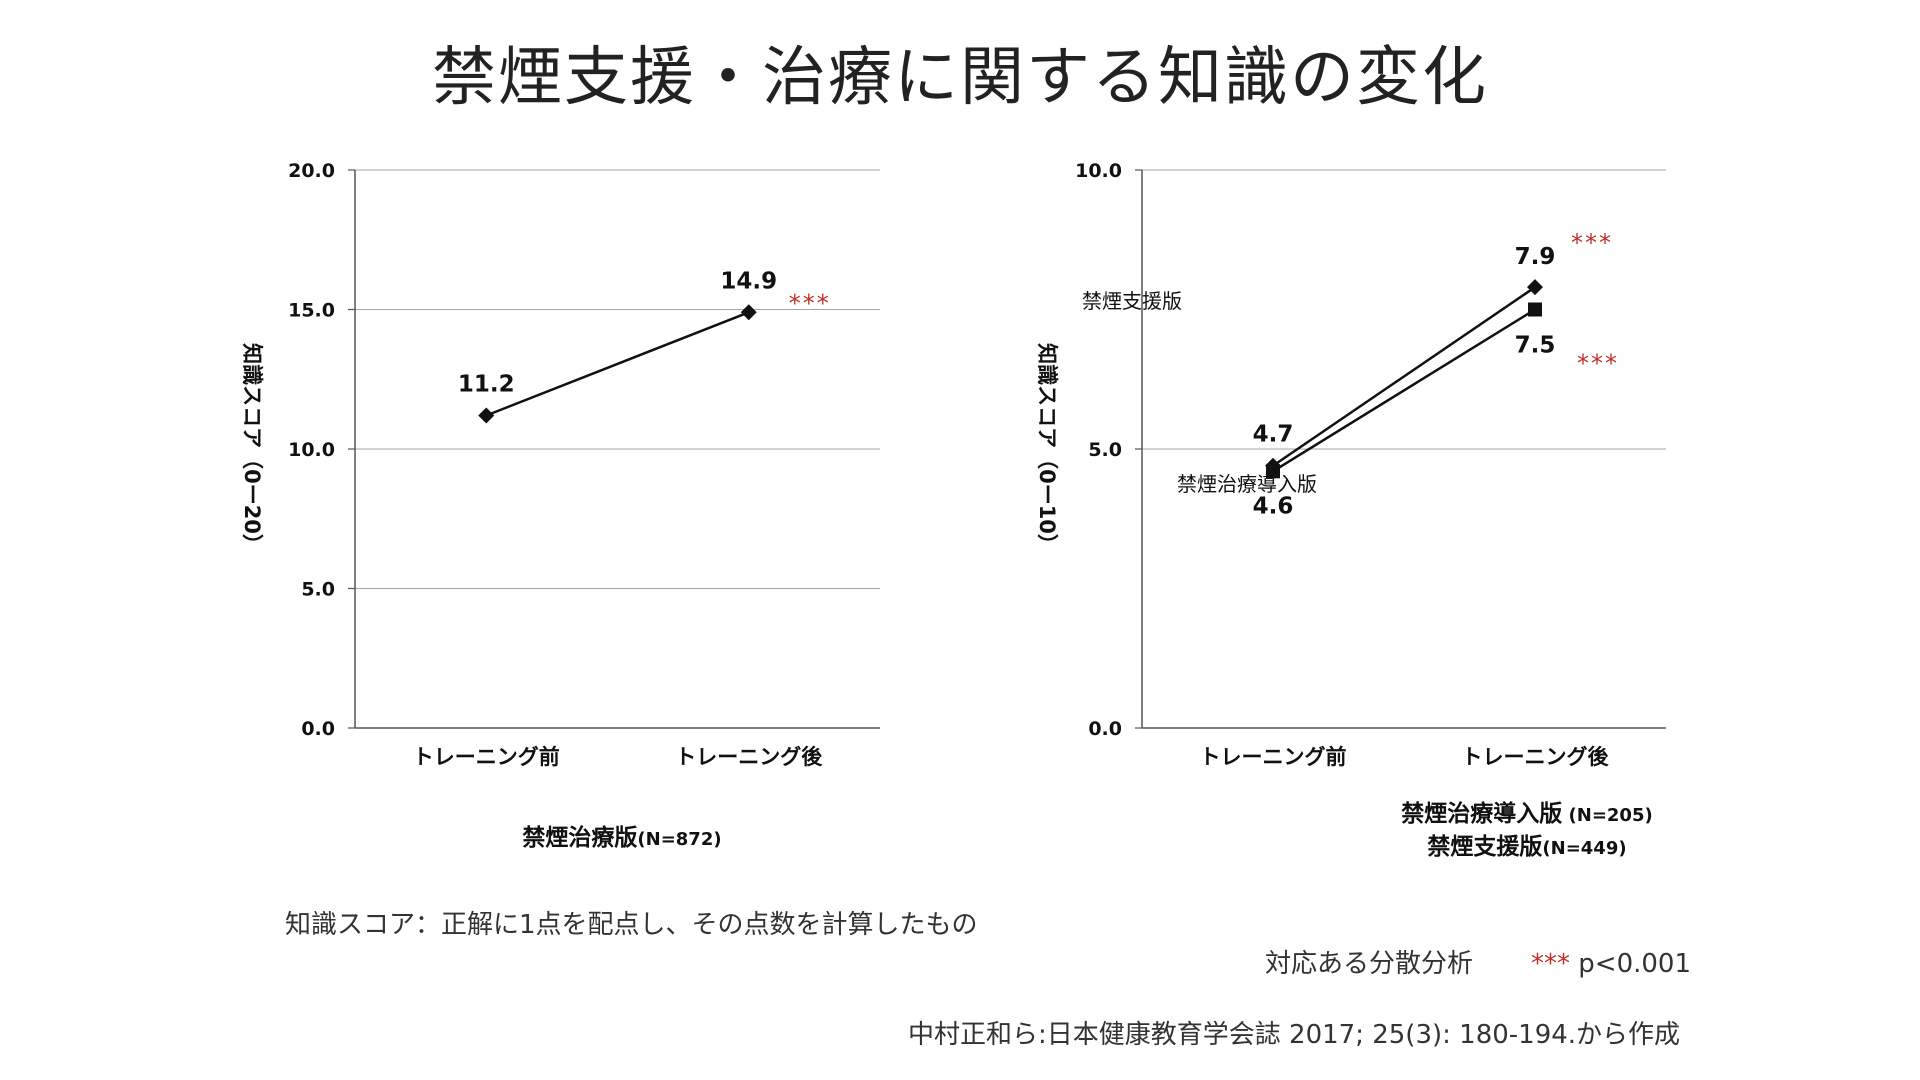 This screenshot has width=1920, height=1080. I want to click on y-tick-label: 20.0, so click(311, 171).